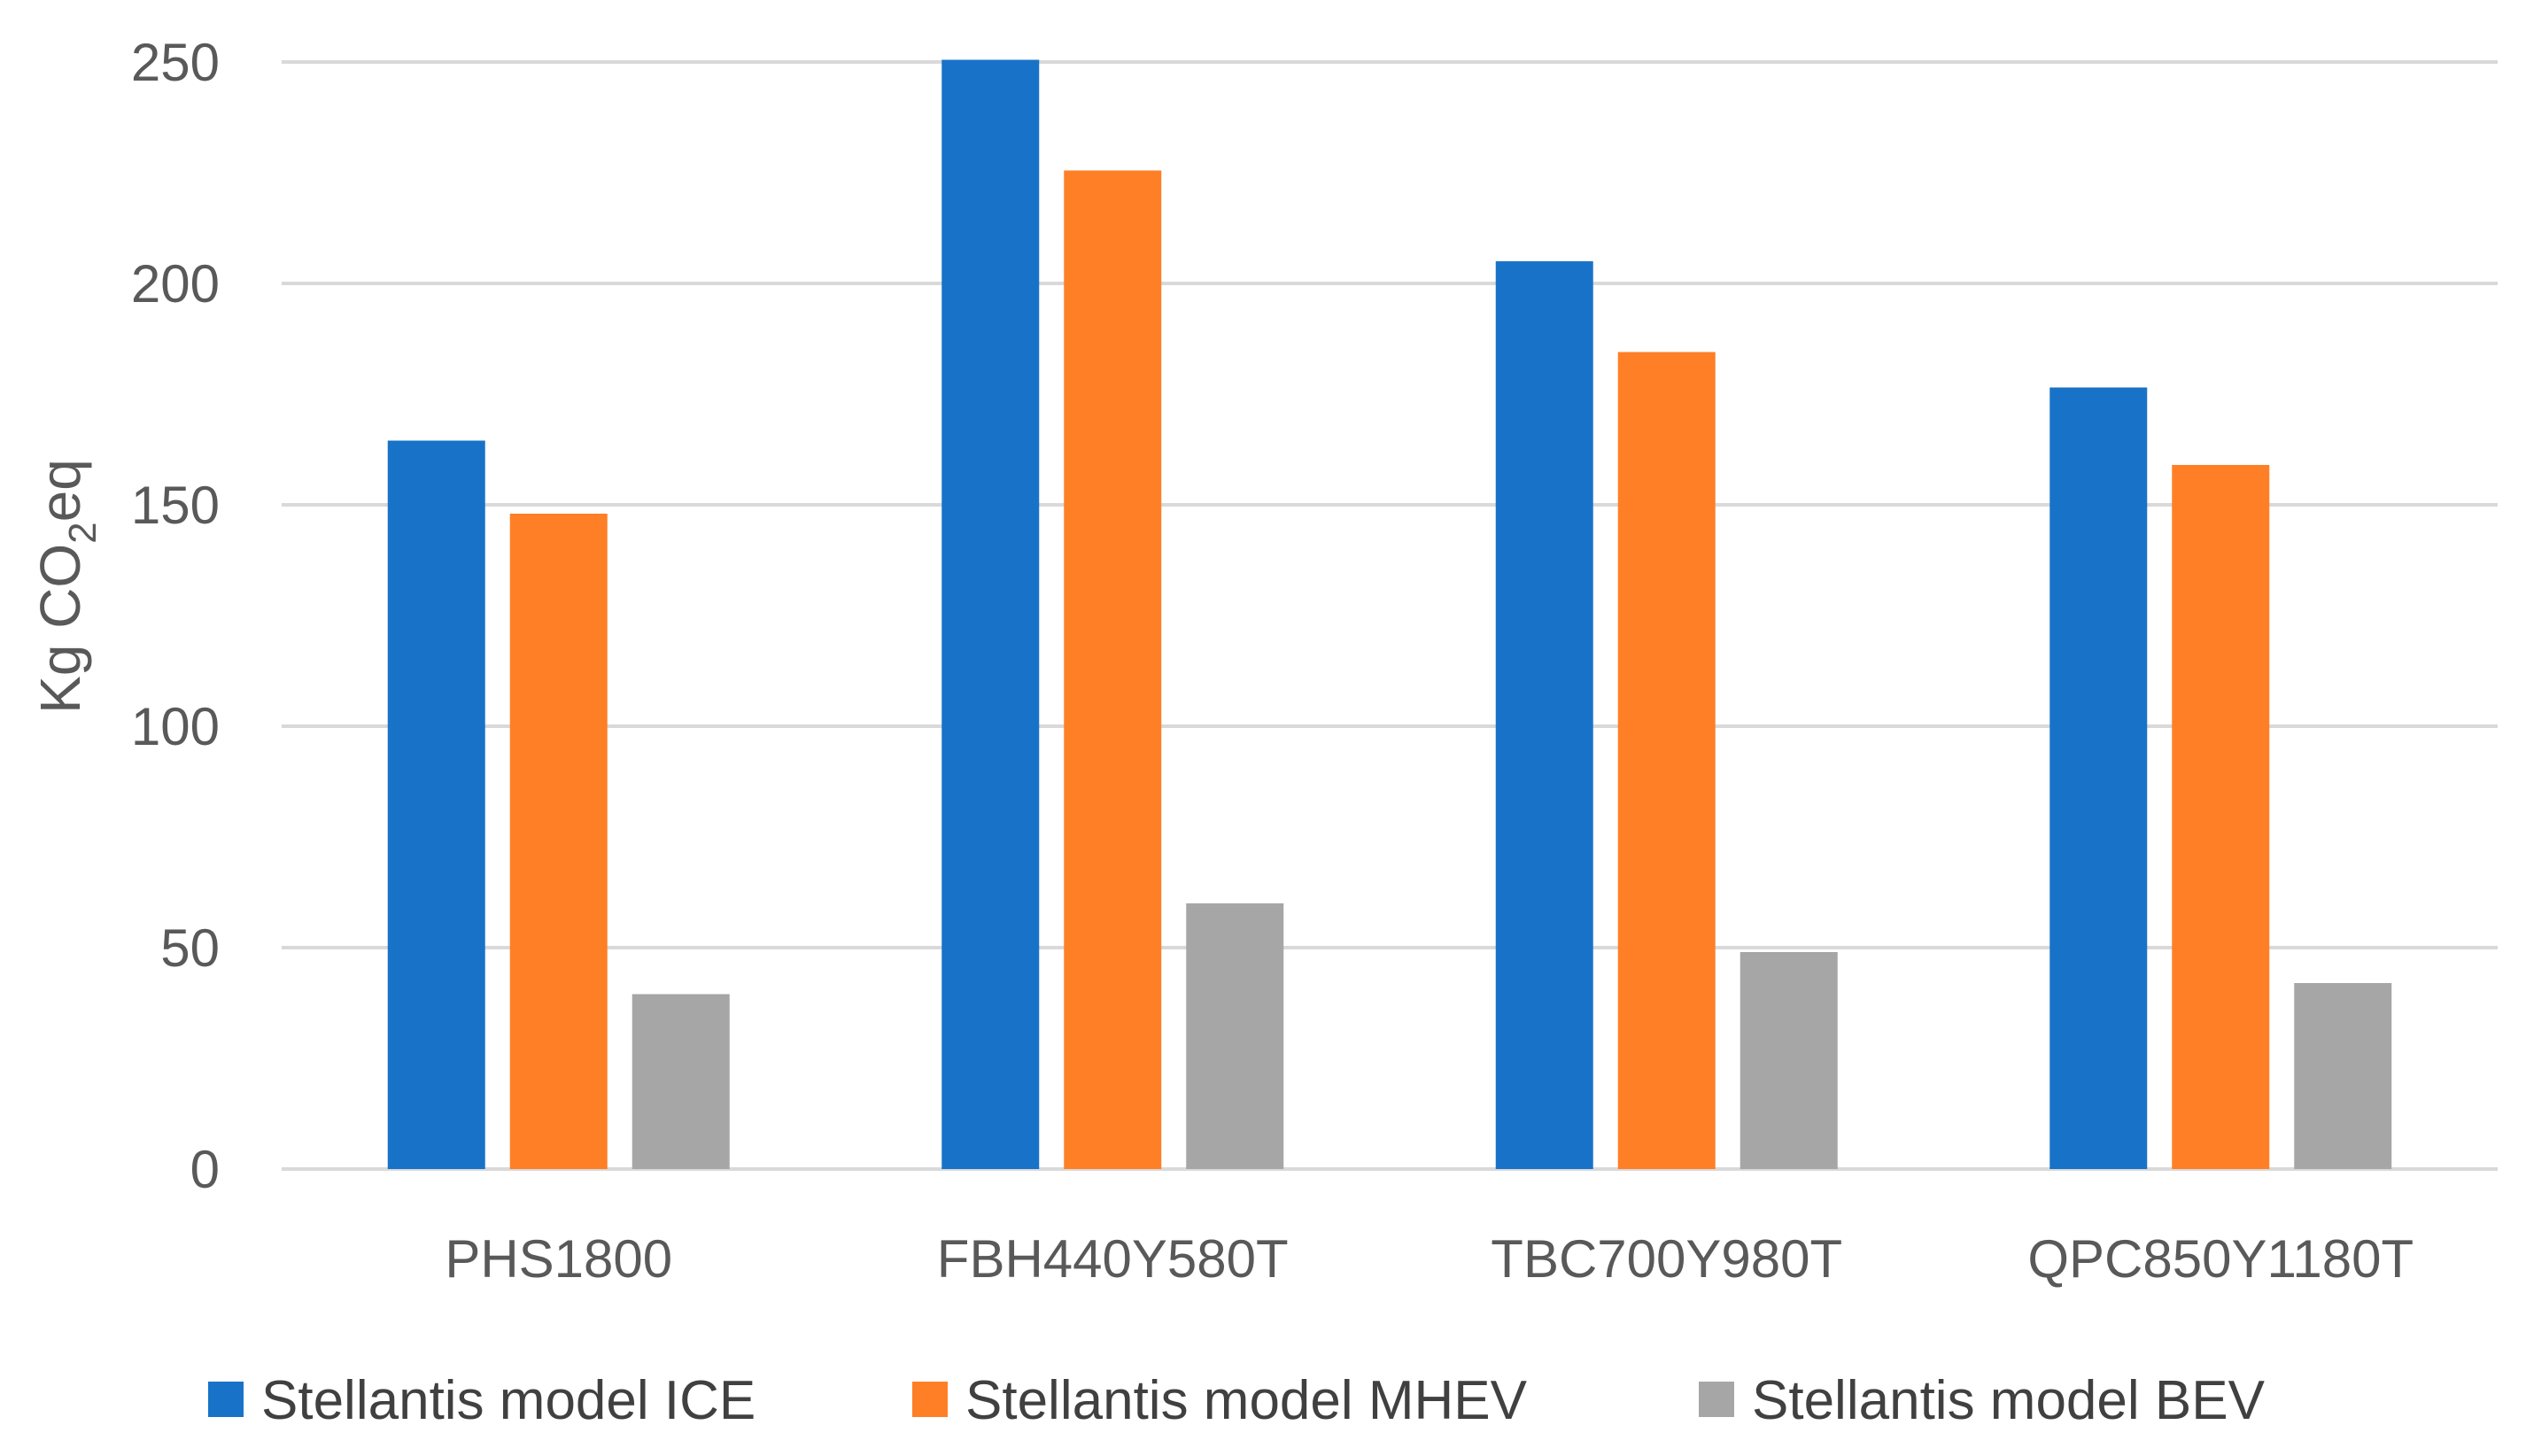 The image size is (2526, 1456). Describe the element at coordinates (60, 629) in the screenshot. I see `y-axis-title-main: Kg CO` at that location.